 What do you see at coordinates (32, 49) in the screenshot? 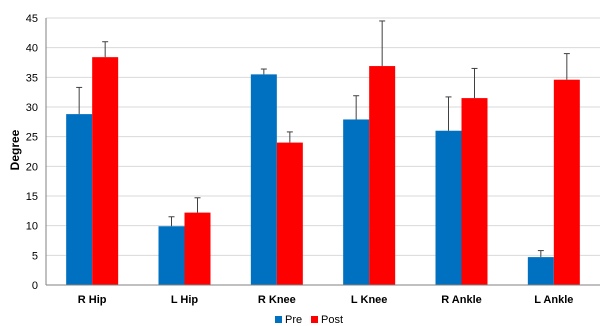
I see `y-tick-label: 40` at bounding box center [32, 49].